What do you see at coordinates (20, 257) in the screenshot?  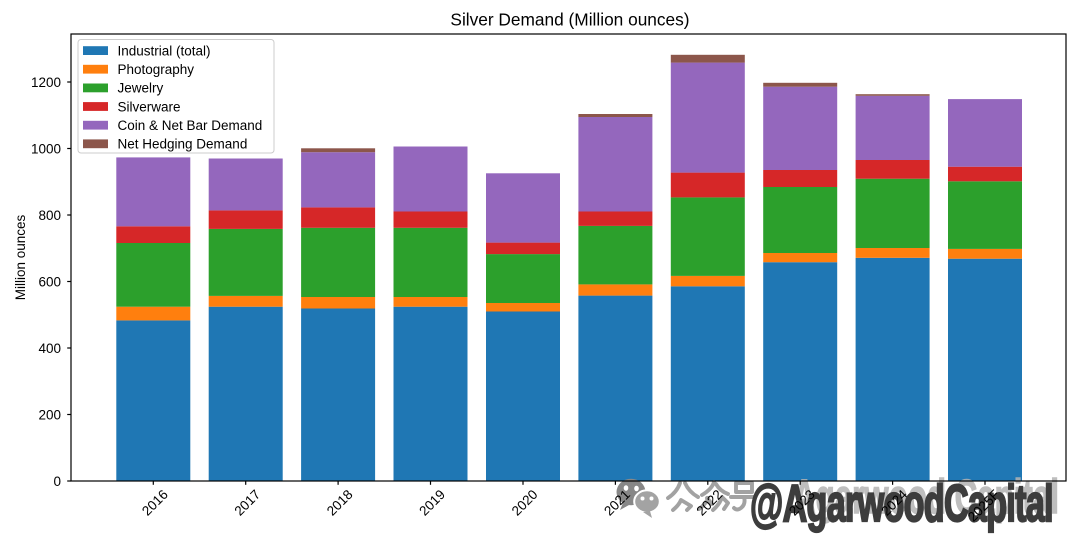 I see `svg-text: Million ounces` at bounding box center [20, 257].